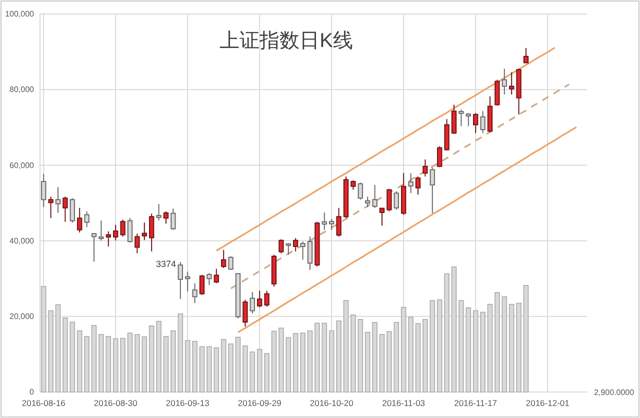 The height and width of the screenshot is (418, 640). I want to click on x-tick-label: 2016-10-20, so click(332, 403).